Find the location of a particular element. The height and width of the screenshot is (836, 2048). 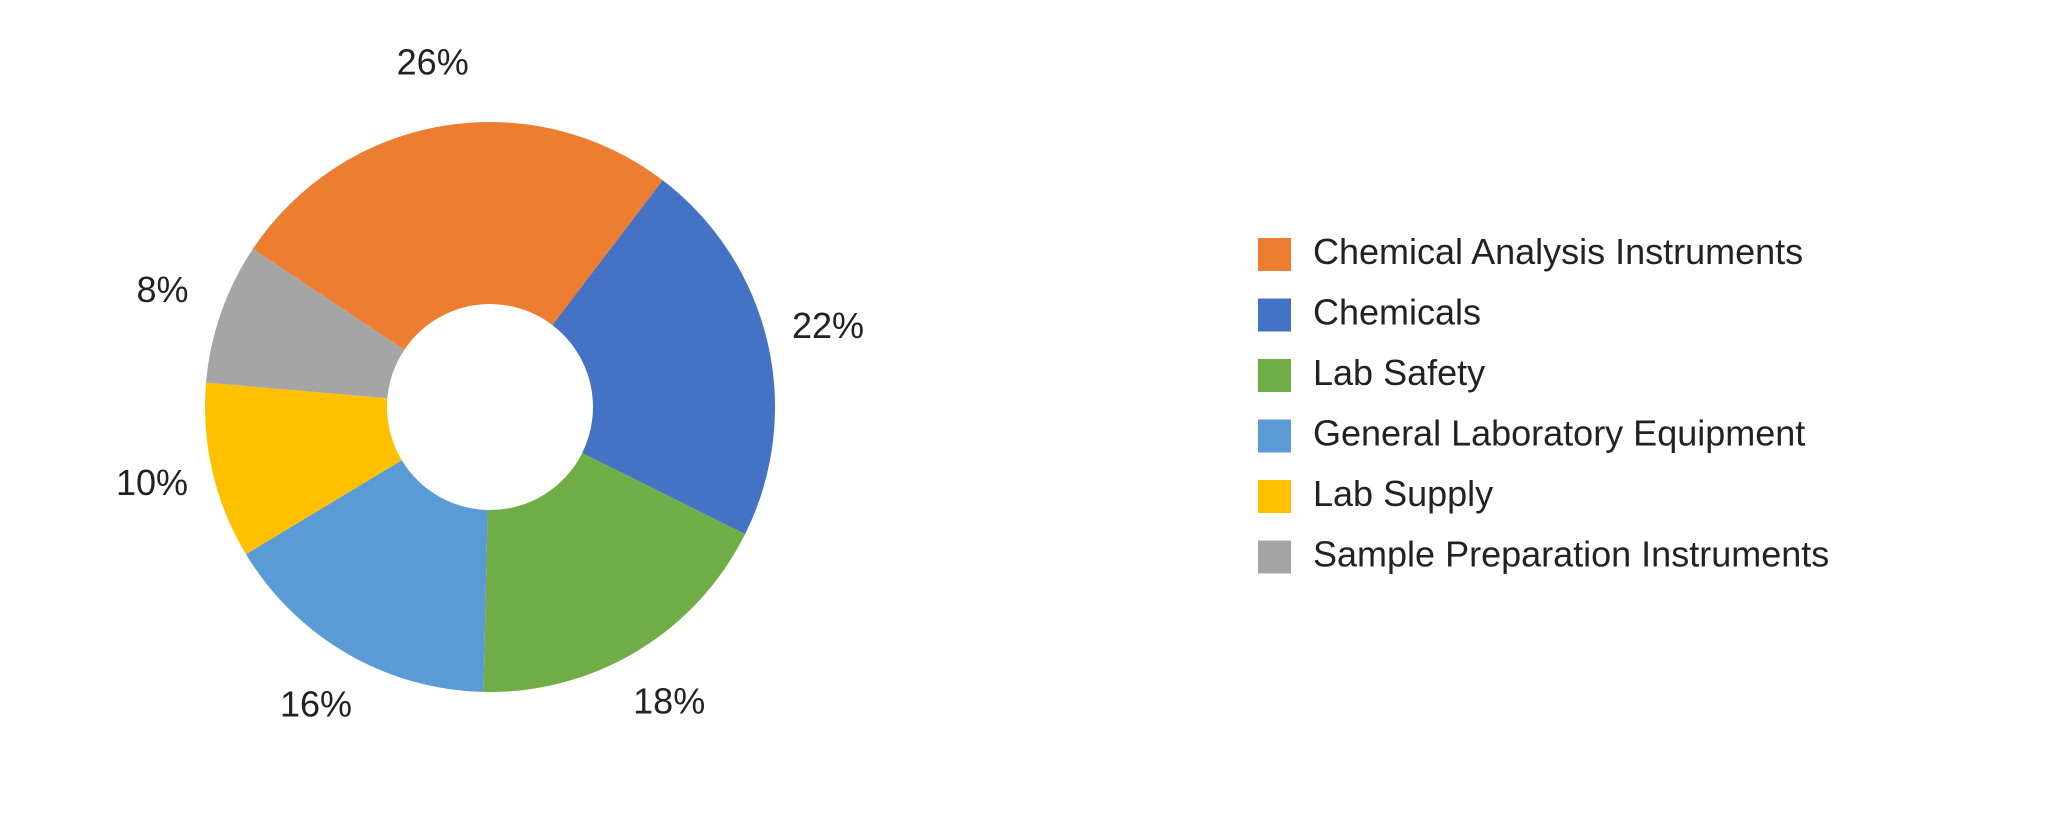

legend-label: Chemicals is located at coordinates (1397, 312).